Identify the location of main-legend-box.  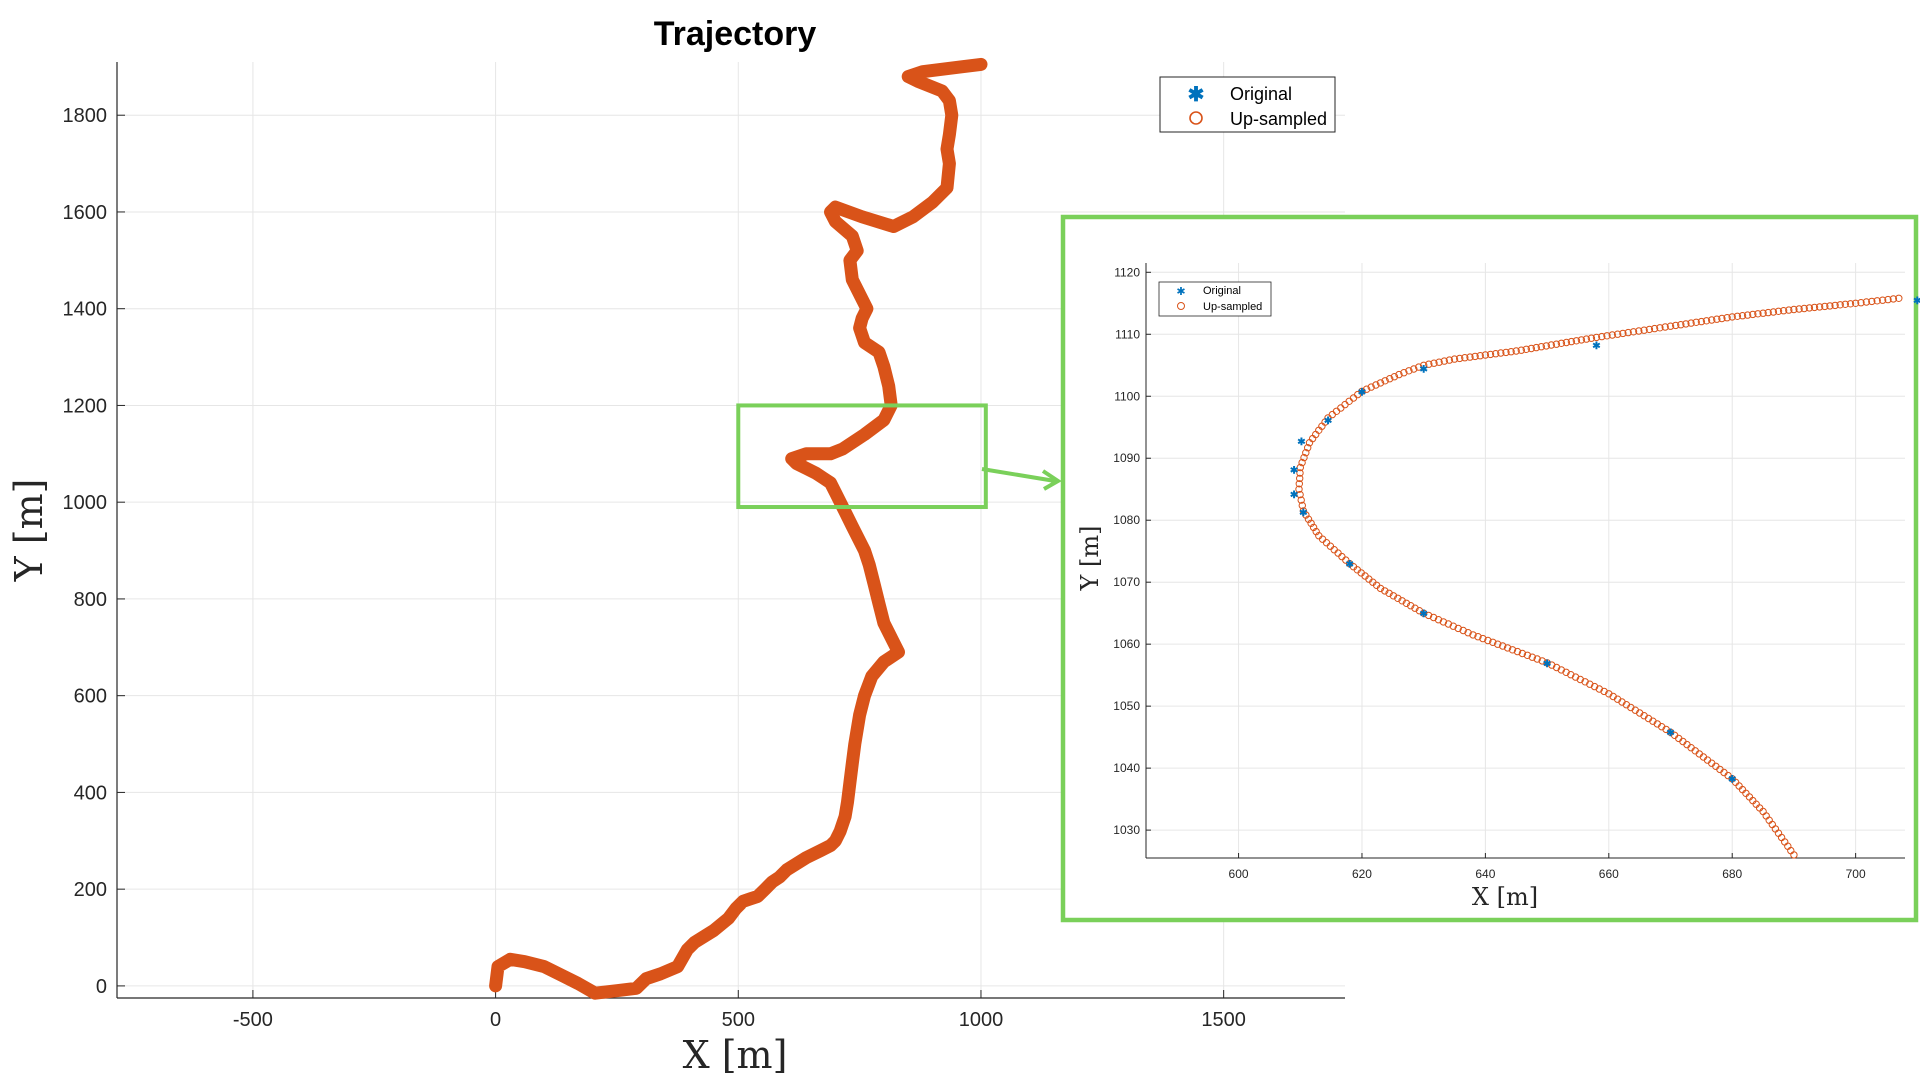
(1247, 104).